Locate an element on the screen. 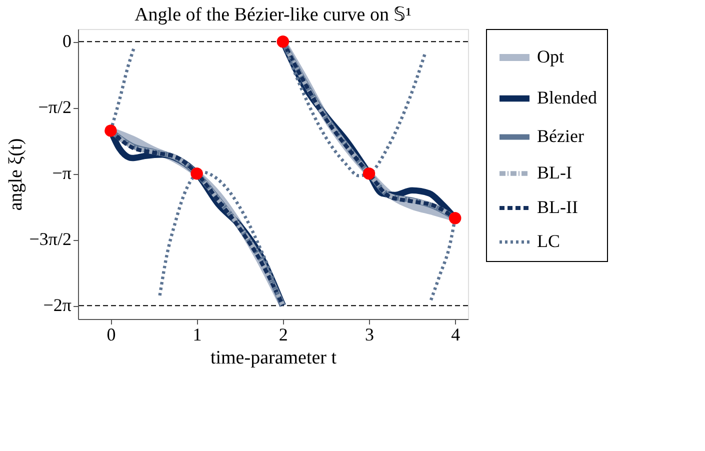  legend-label: Opt is located at coordinates (550, 56).